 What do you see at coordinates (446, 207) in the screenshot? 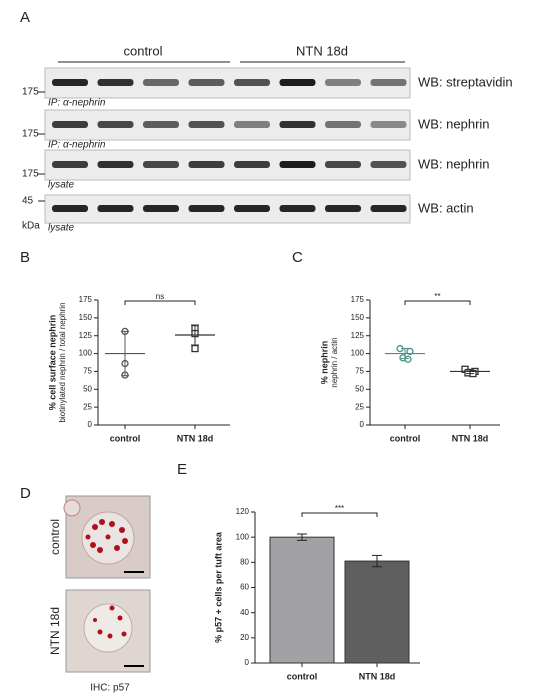
I see `blot-label: WB: actin` at bounding box center [446, 207].